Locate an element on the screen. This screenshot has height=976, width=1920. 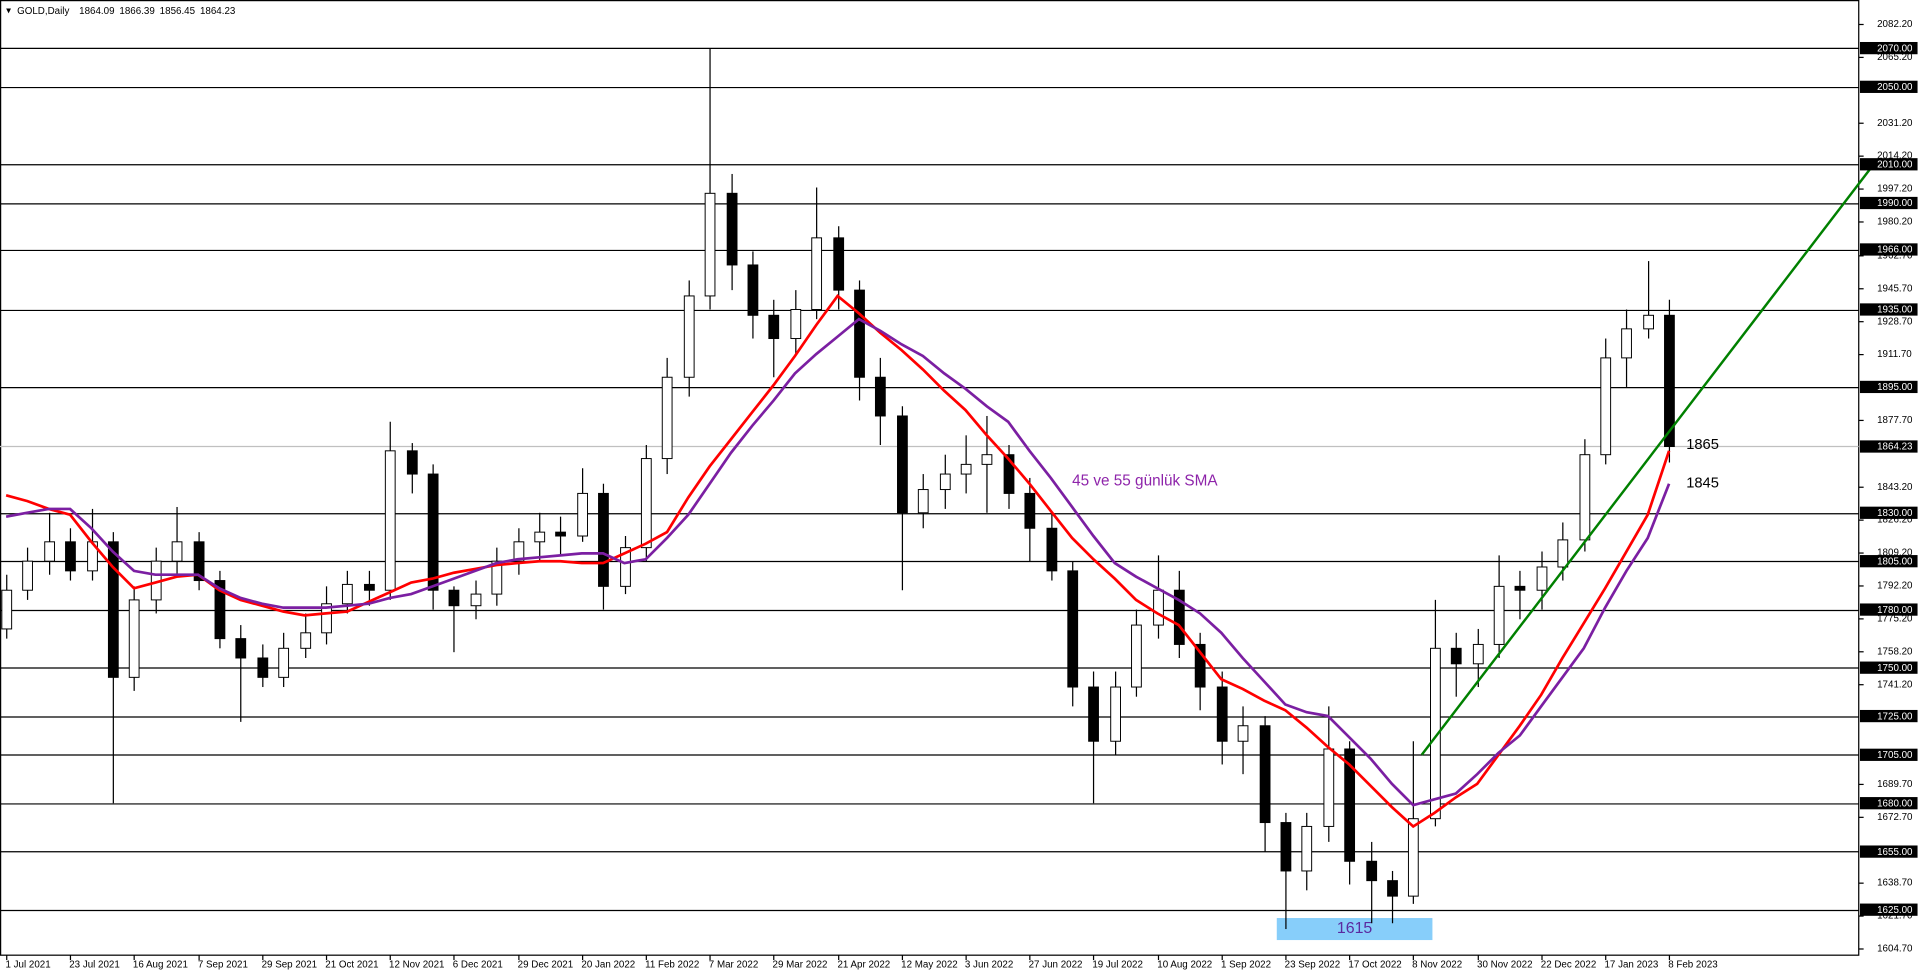
level-label: 1990.00 is located at coordinates (1895, 203).